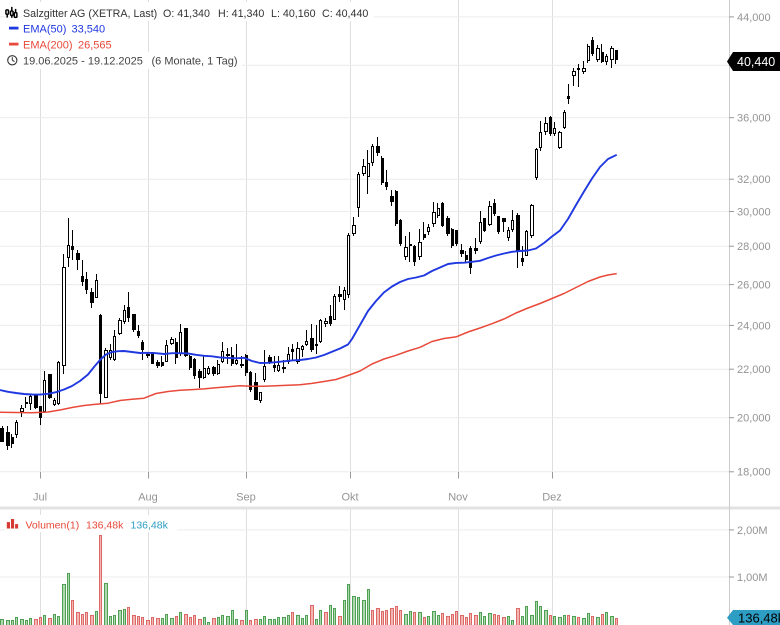 This screenshot has width=780, height=625. What do you see at coordinates (53, 526) in the screenshot?
I see `svg-text: Volumen(1)` at bounding box center [53, 526].